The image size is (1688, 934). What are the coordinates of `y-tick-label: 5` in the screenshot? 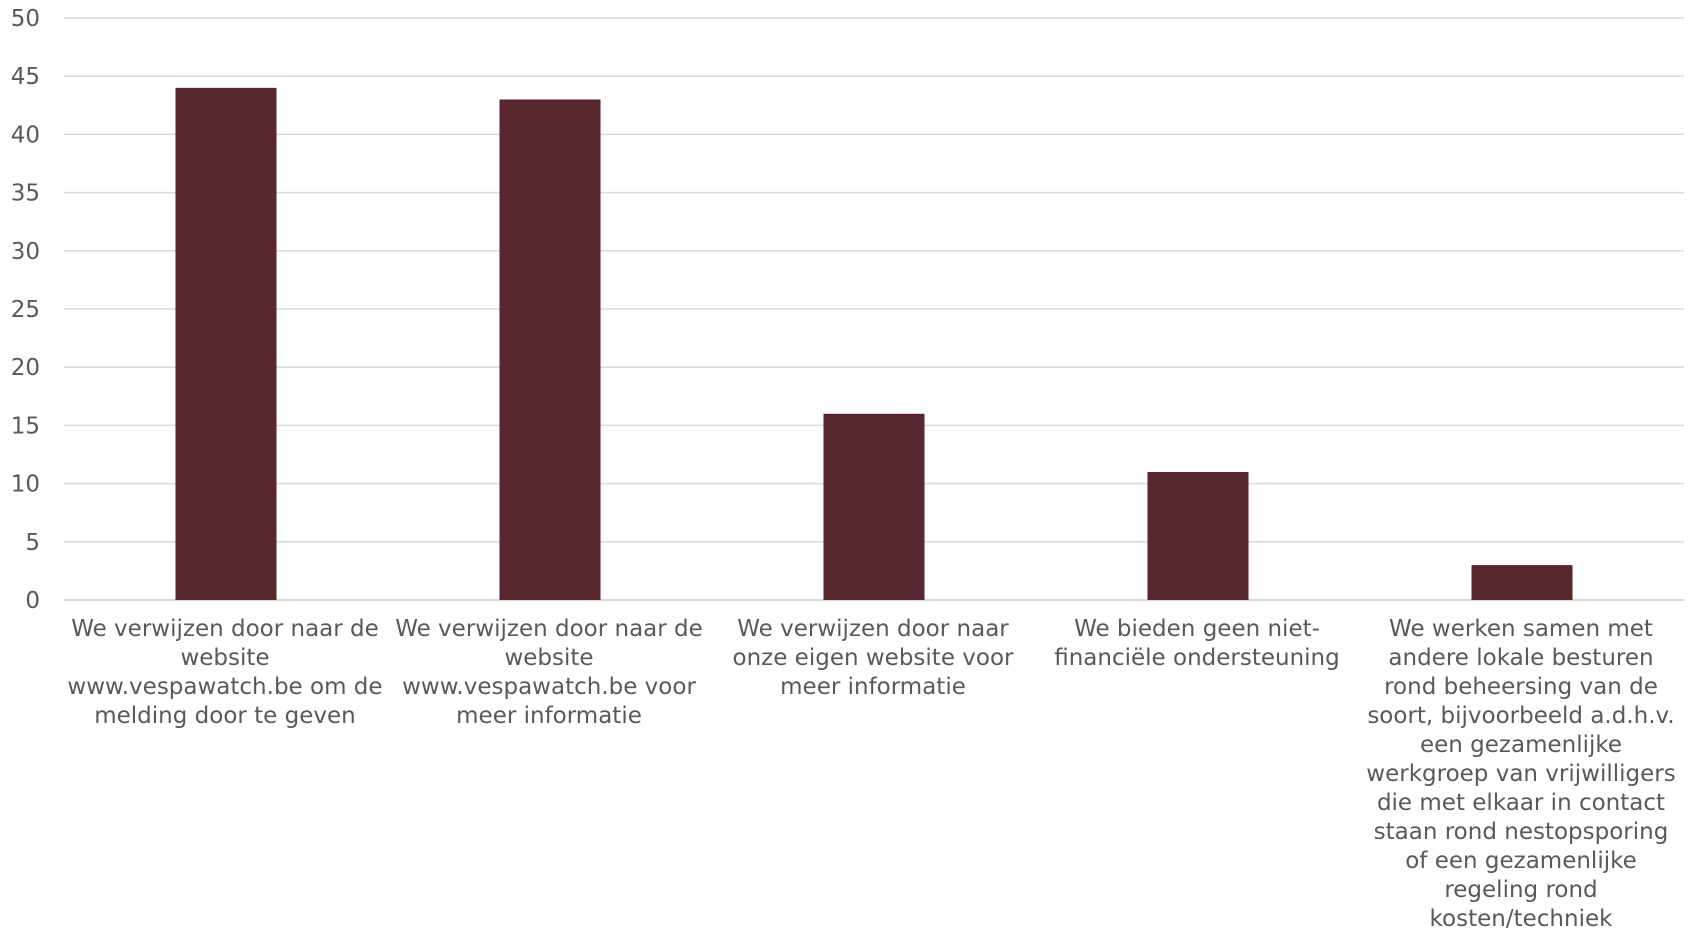 It's located at (32, 543).